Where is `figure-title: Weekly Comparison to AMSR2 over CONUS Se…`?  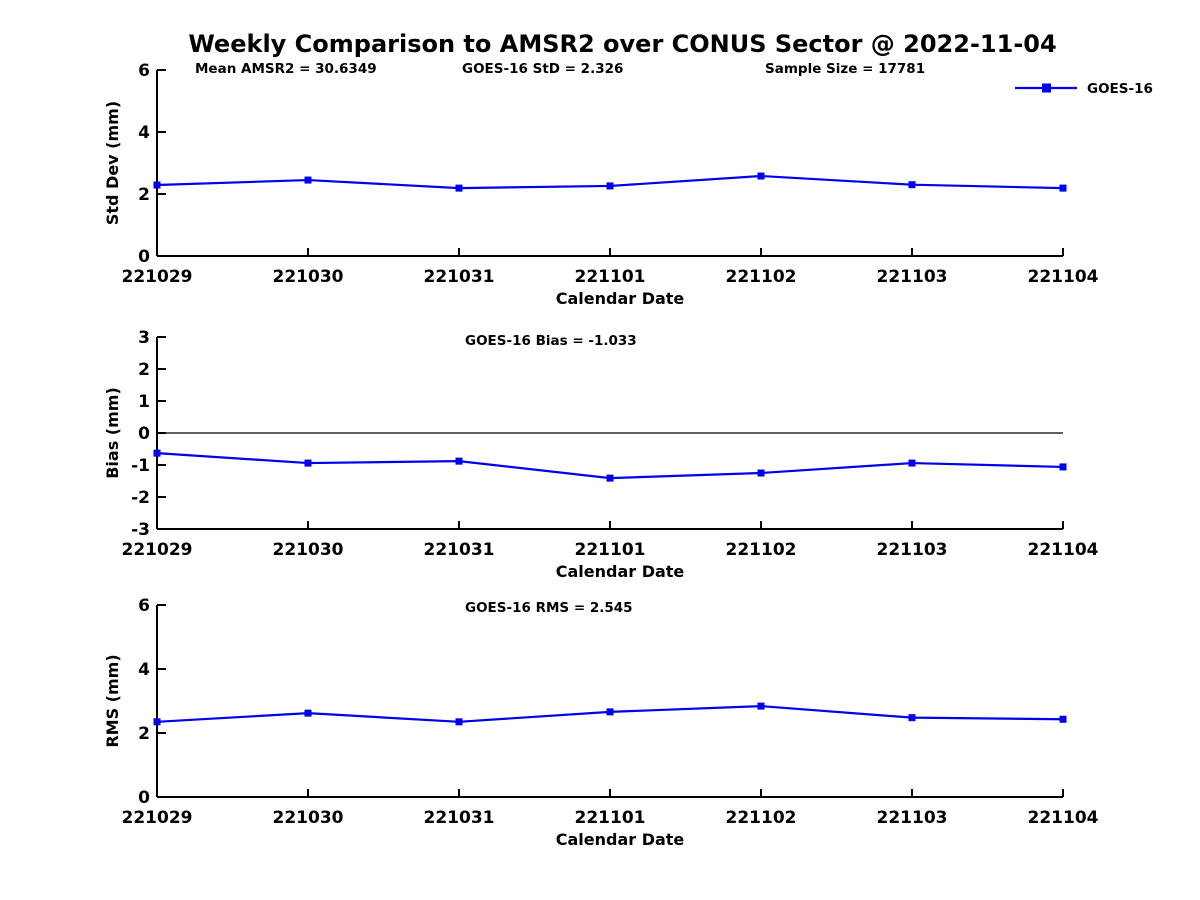 figure-title: Weekly Comparison to AMSR2 over CONUS Se… is located at coordinates (622, 44).